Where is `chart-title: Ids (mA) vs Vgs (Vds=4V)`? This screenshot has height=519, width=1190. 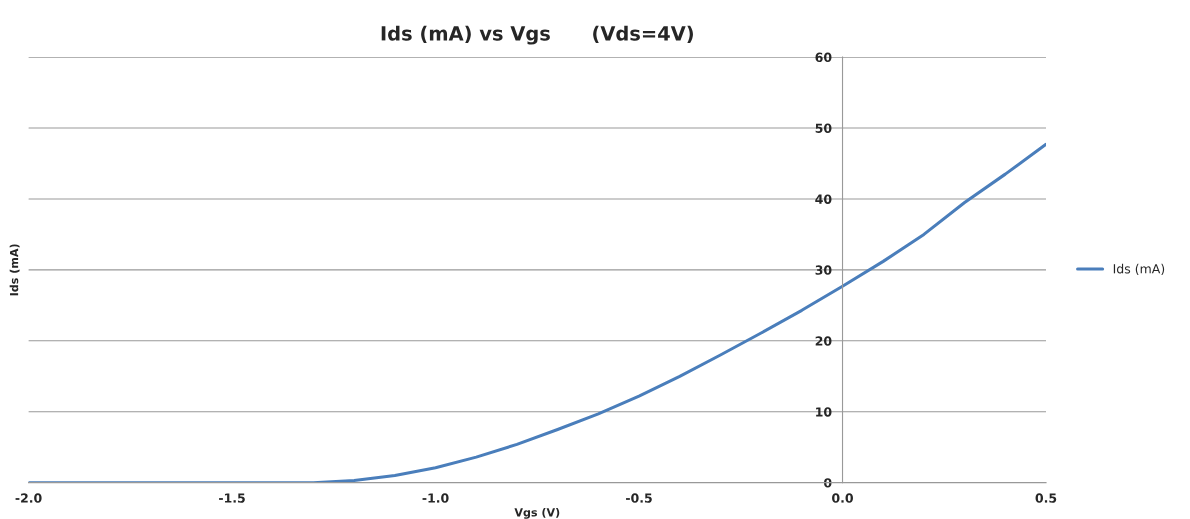 chart-title: Ids (mA) vs Vgs (Vds=4V) is located at coordinates (537, 35).